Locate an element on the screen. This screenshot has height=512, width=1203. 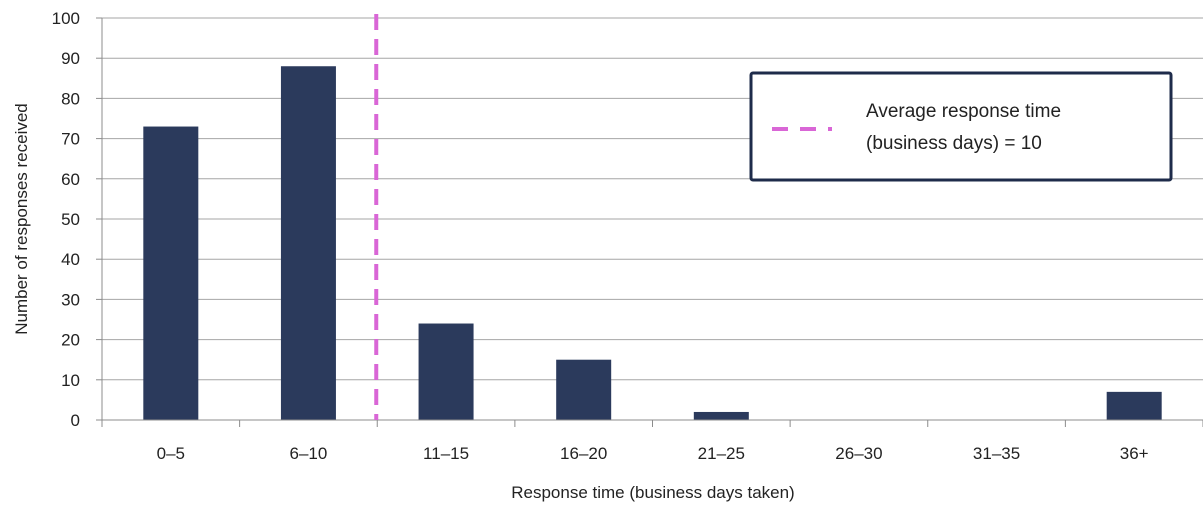
legend-label-line-1: Average response time is located at coordinates (963, 111).